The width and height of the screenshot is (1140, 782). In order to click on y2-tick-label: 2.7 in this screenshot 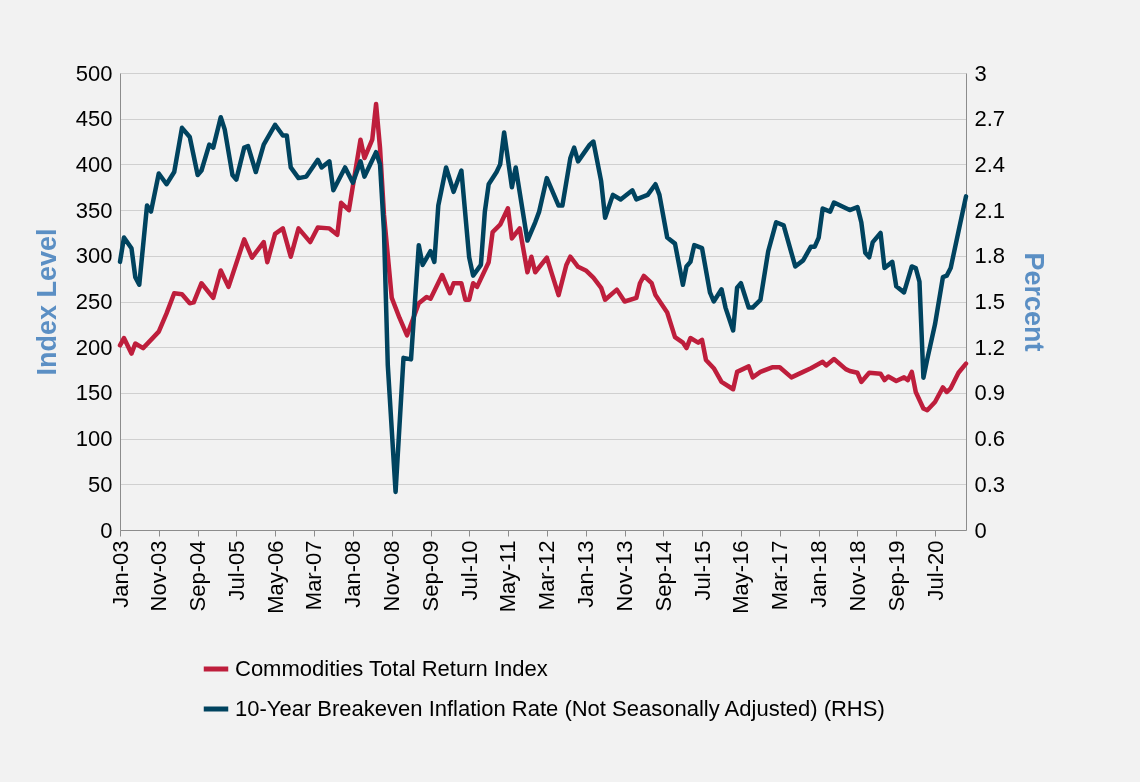, I will do `click(990, 119)`.